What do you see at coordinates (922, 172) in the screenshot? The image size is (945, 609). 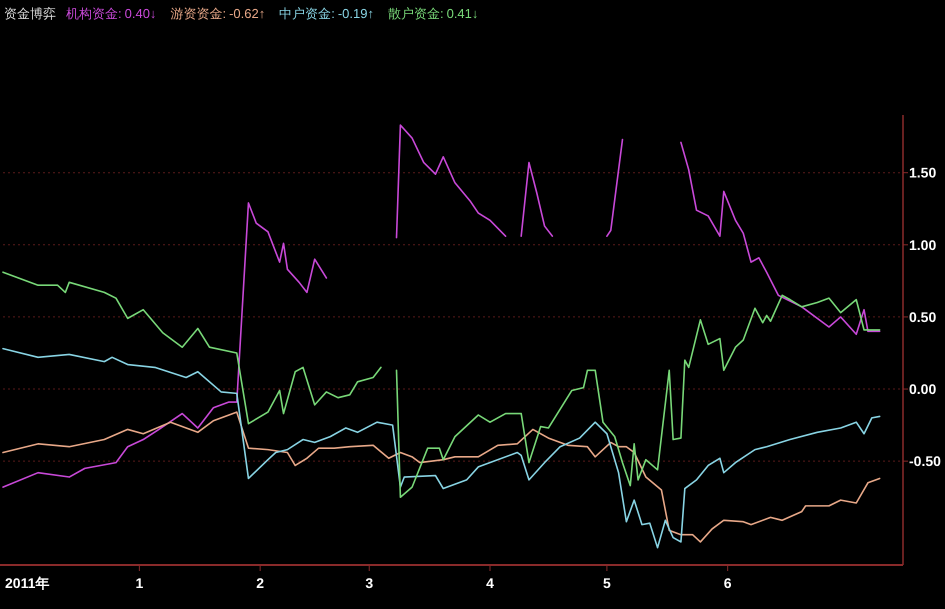 I see `y-tick-label: 1.50` at bounding box center [922, 172].